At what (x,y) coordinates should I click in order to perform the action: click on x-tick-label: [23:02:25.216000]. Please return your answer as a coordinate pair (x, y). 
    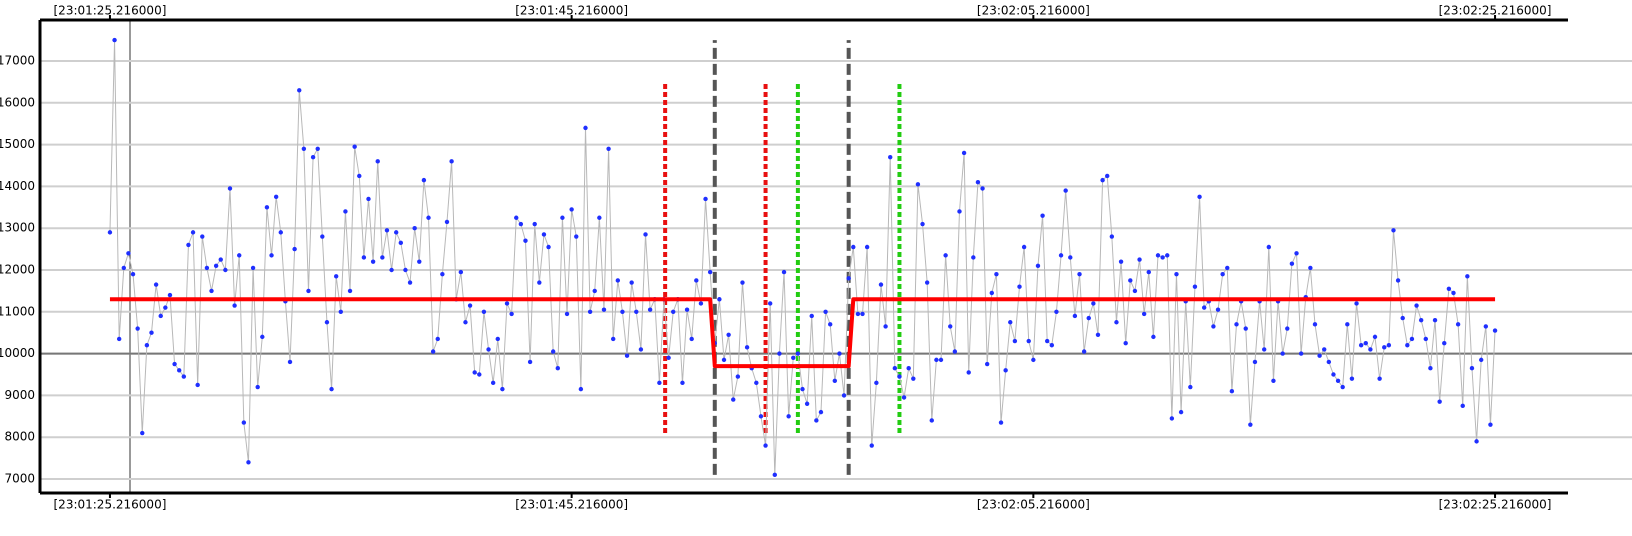
    Looking at the image, I should click on (1495, 505).